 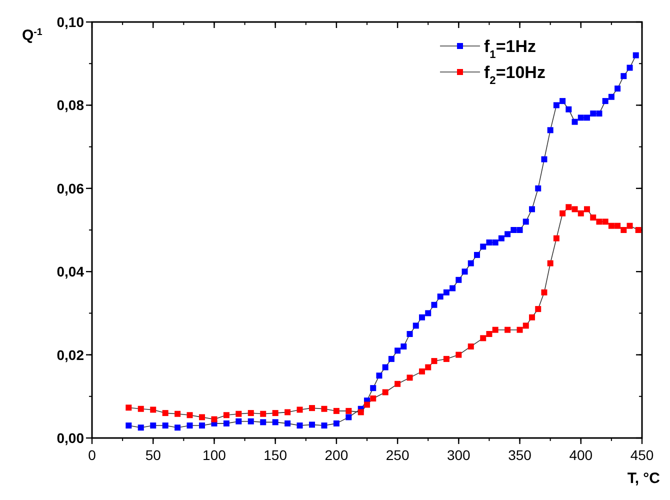 What do you see at coordinates (70, 438) in the screenshot?
I see `y-tick-label: 0,00` at bounding box center [70, 438].